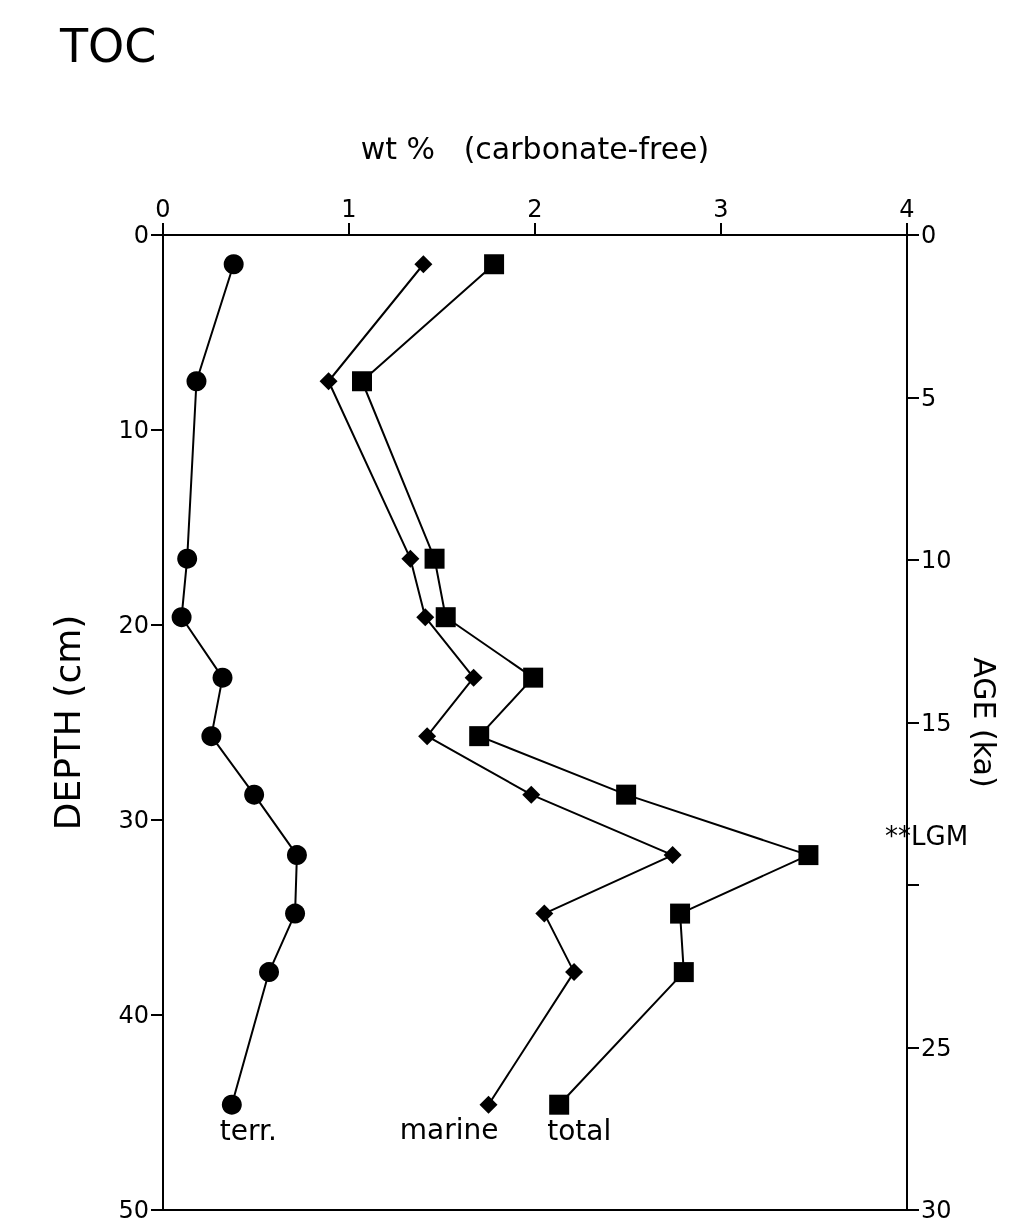 This screenshot has height=1225, width=1023. Describe the element at coordinates (67, 722) in the screenshot. I see `y-axis-title: DEPTH (cm)` at that location.